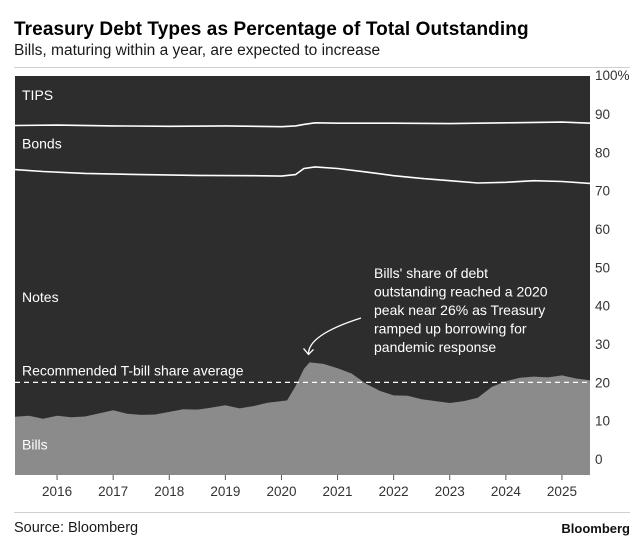  What do you see at coordinates (602, 191) in the screenshot?
I see `y-tick-label: 70` at bounding box center [602, 191].